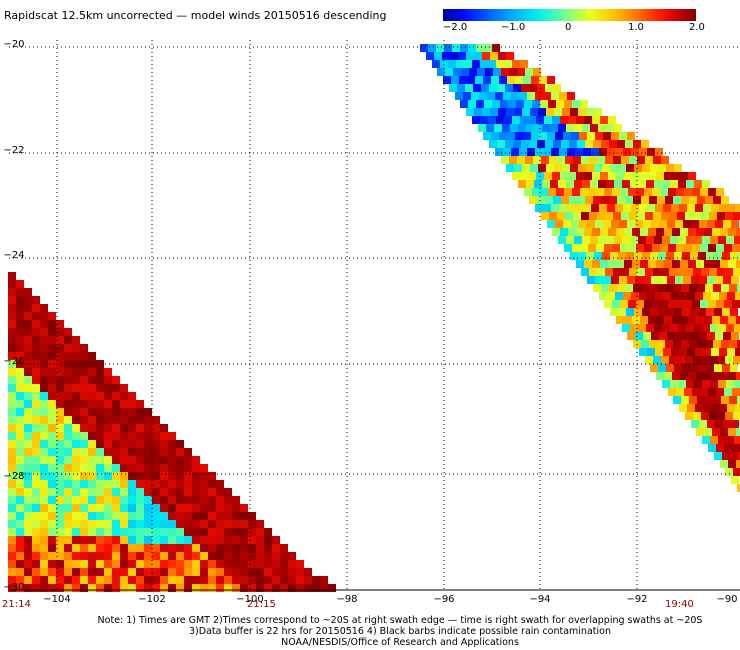 This screenshot has width=740, height=650. Describe the element at coordinates (679, 604) in the screenshot. I see `swath-time-right: 19:40` at that location.